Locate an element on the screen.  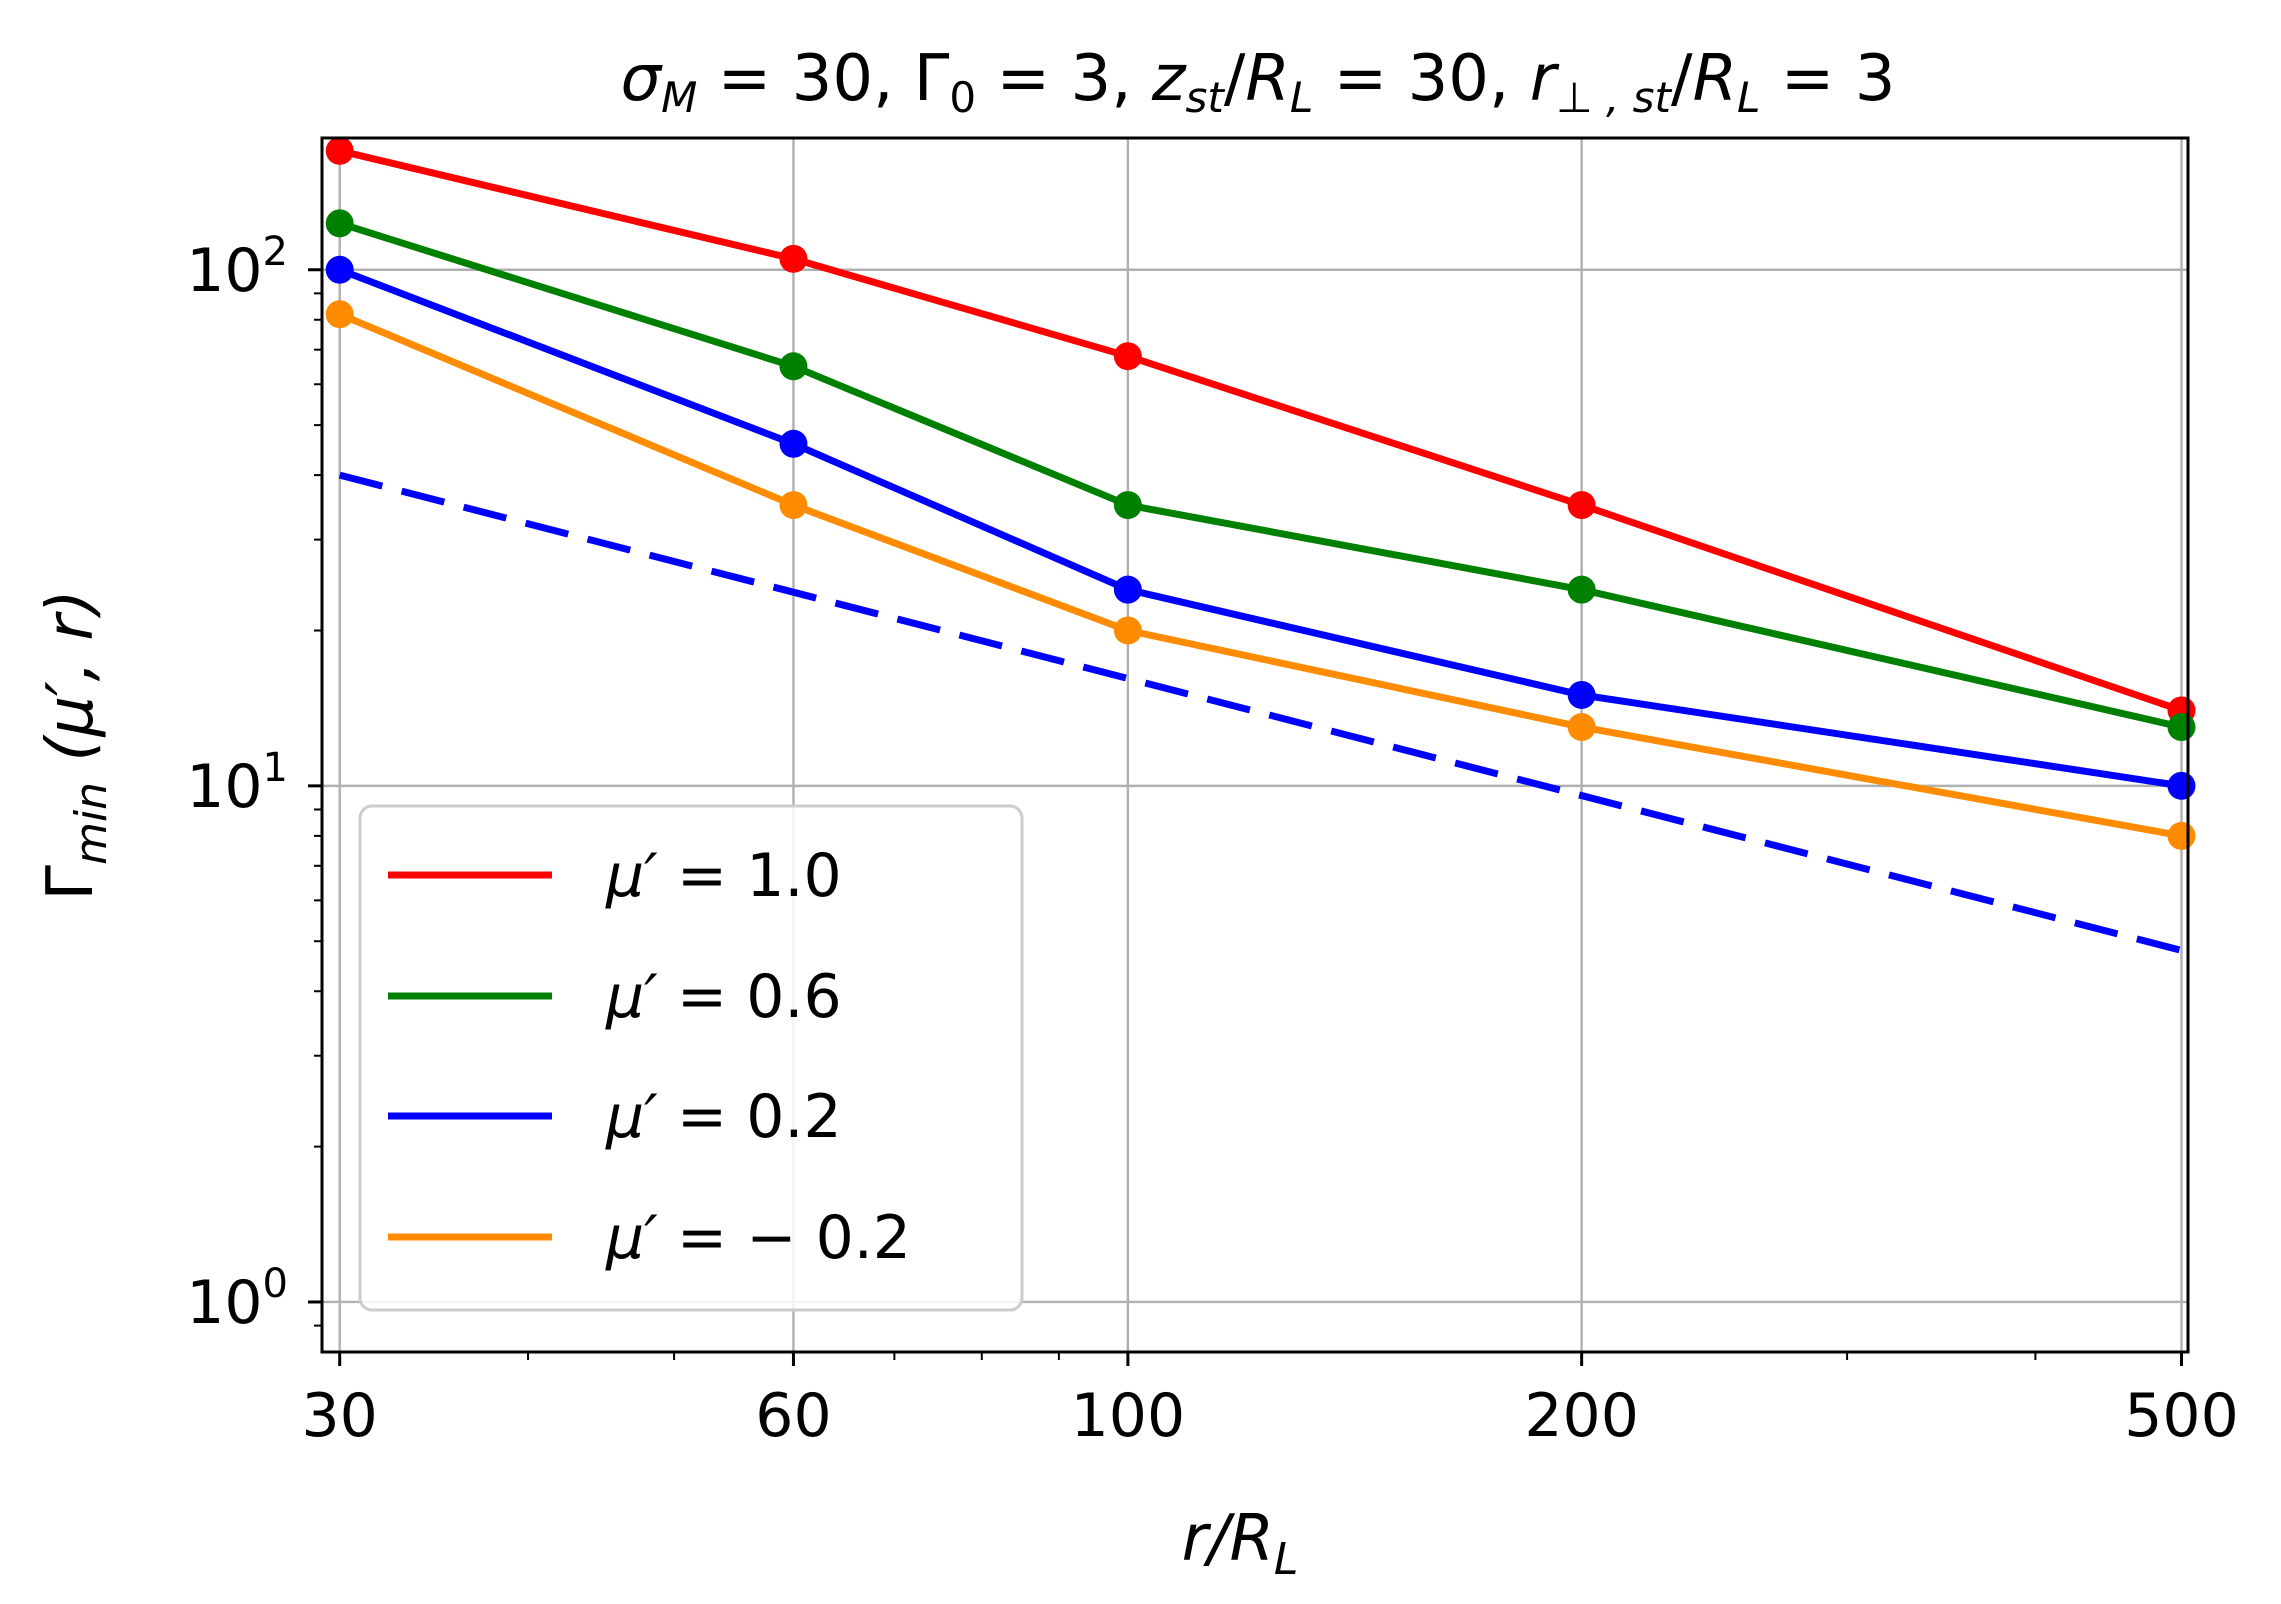
legend-box is located at coordinates (691, 1058).